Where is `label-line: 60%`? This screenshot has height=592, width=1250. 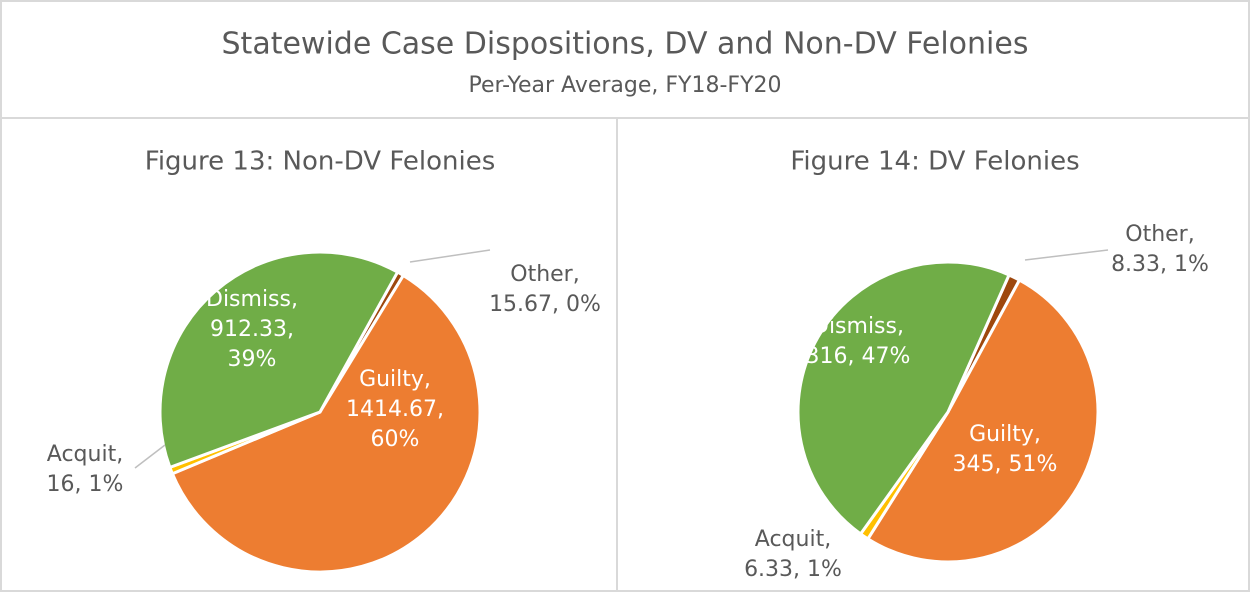
label-line: 60% is located at coordinates (395, 439).